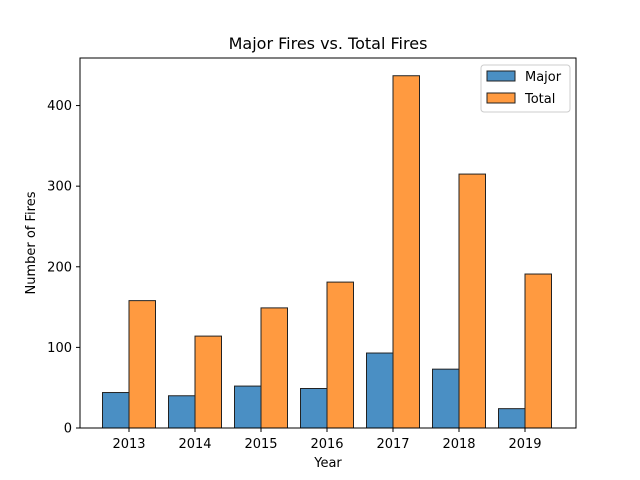 The image size is (640, 480). What do you see at coordinates (59, 348) in the screenshot?
I see `y-tick-label: 100` at bounding box center [59, 348].